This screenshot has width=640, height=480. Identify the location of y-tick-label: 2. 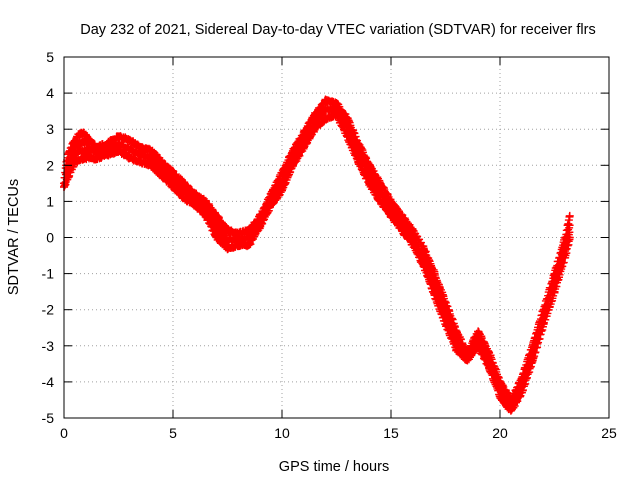
(50, 165).